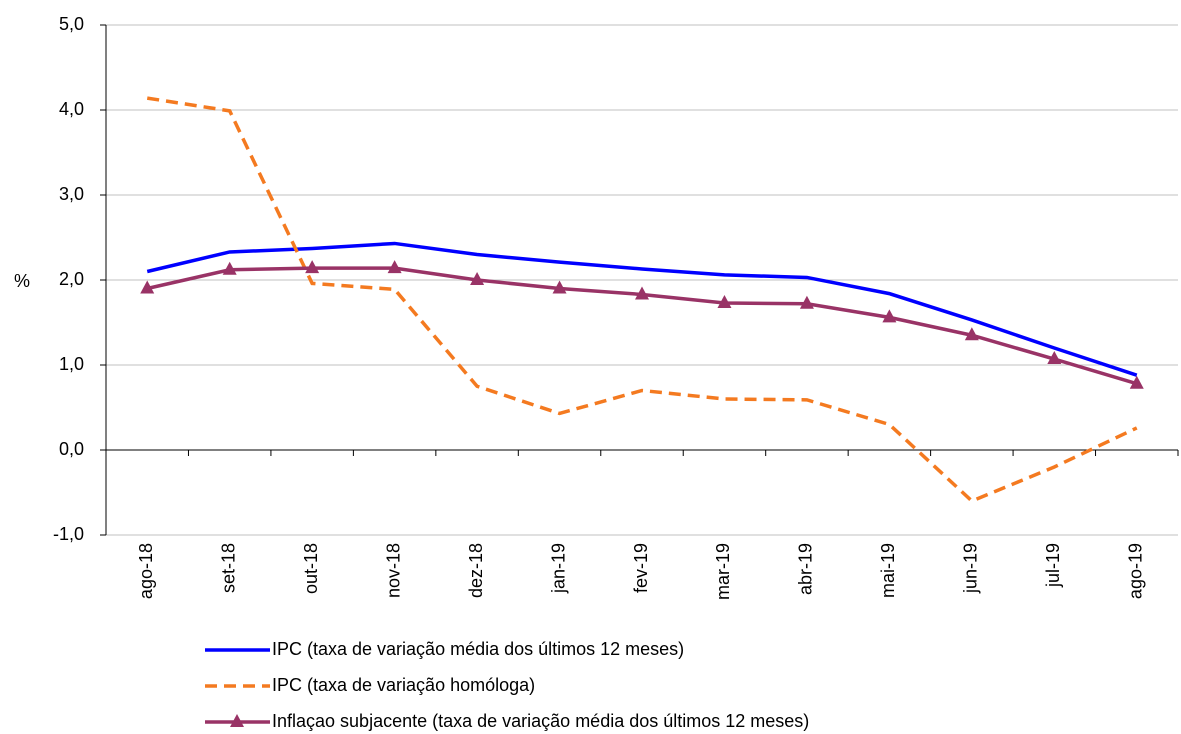 Image resolution: width=1181 pixels, height=734 pixels. What do you see at coordinates (71, 194) in the screenshot?
I see `y-tick-label: 3,0` at bounding box center [71, 194].